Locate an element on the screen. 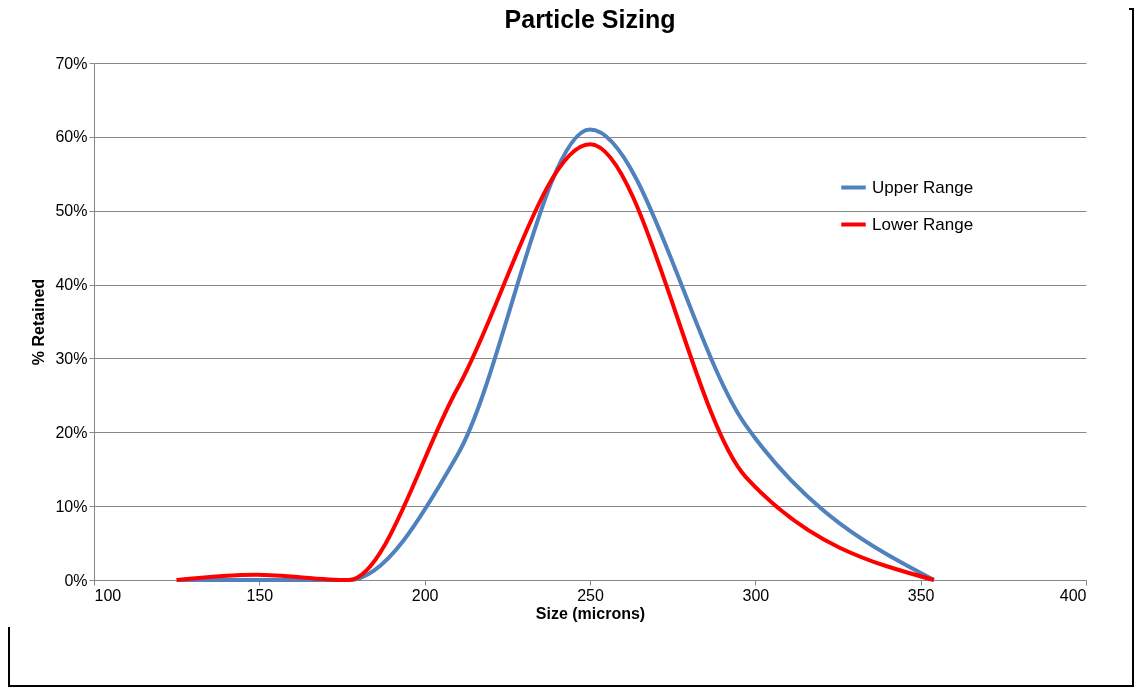 This screenshot has height=689, width=1138. x-tick-label: 350 is located at coordinates (921, 595).